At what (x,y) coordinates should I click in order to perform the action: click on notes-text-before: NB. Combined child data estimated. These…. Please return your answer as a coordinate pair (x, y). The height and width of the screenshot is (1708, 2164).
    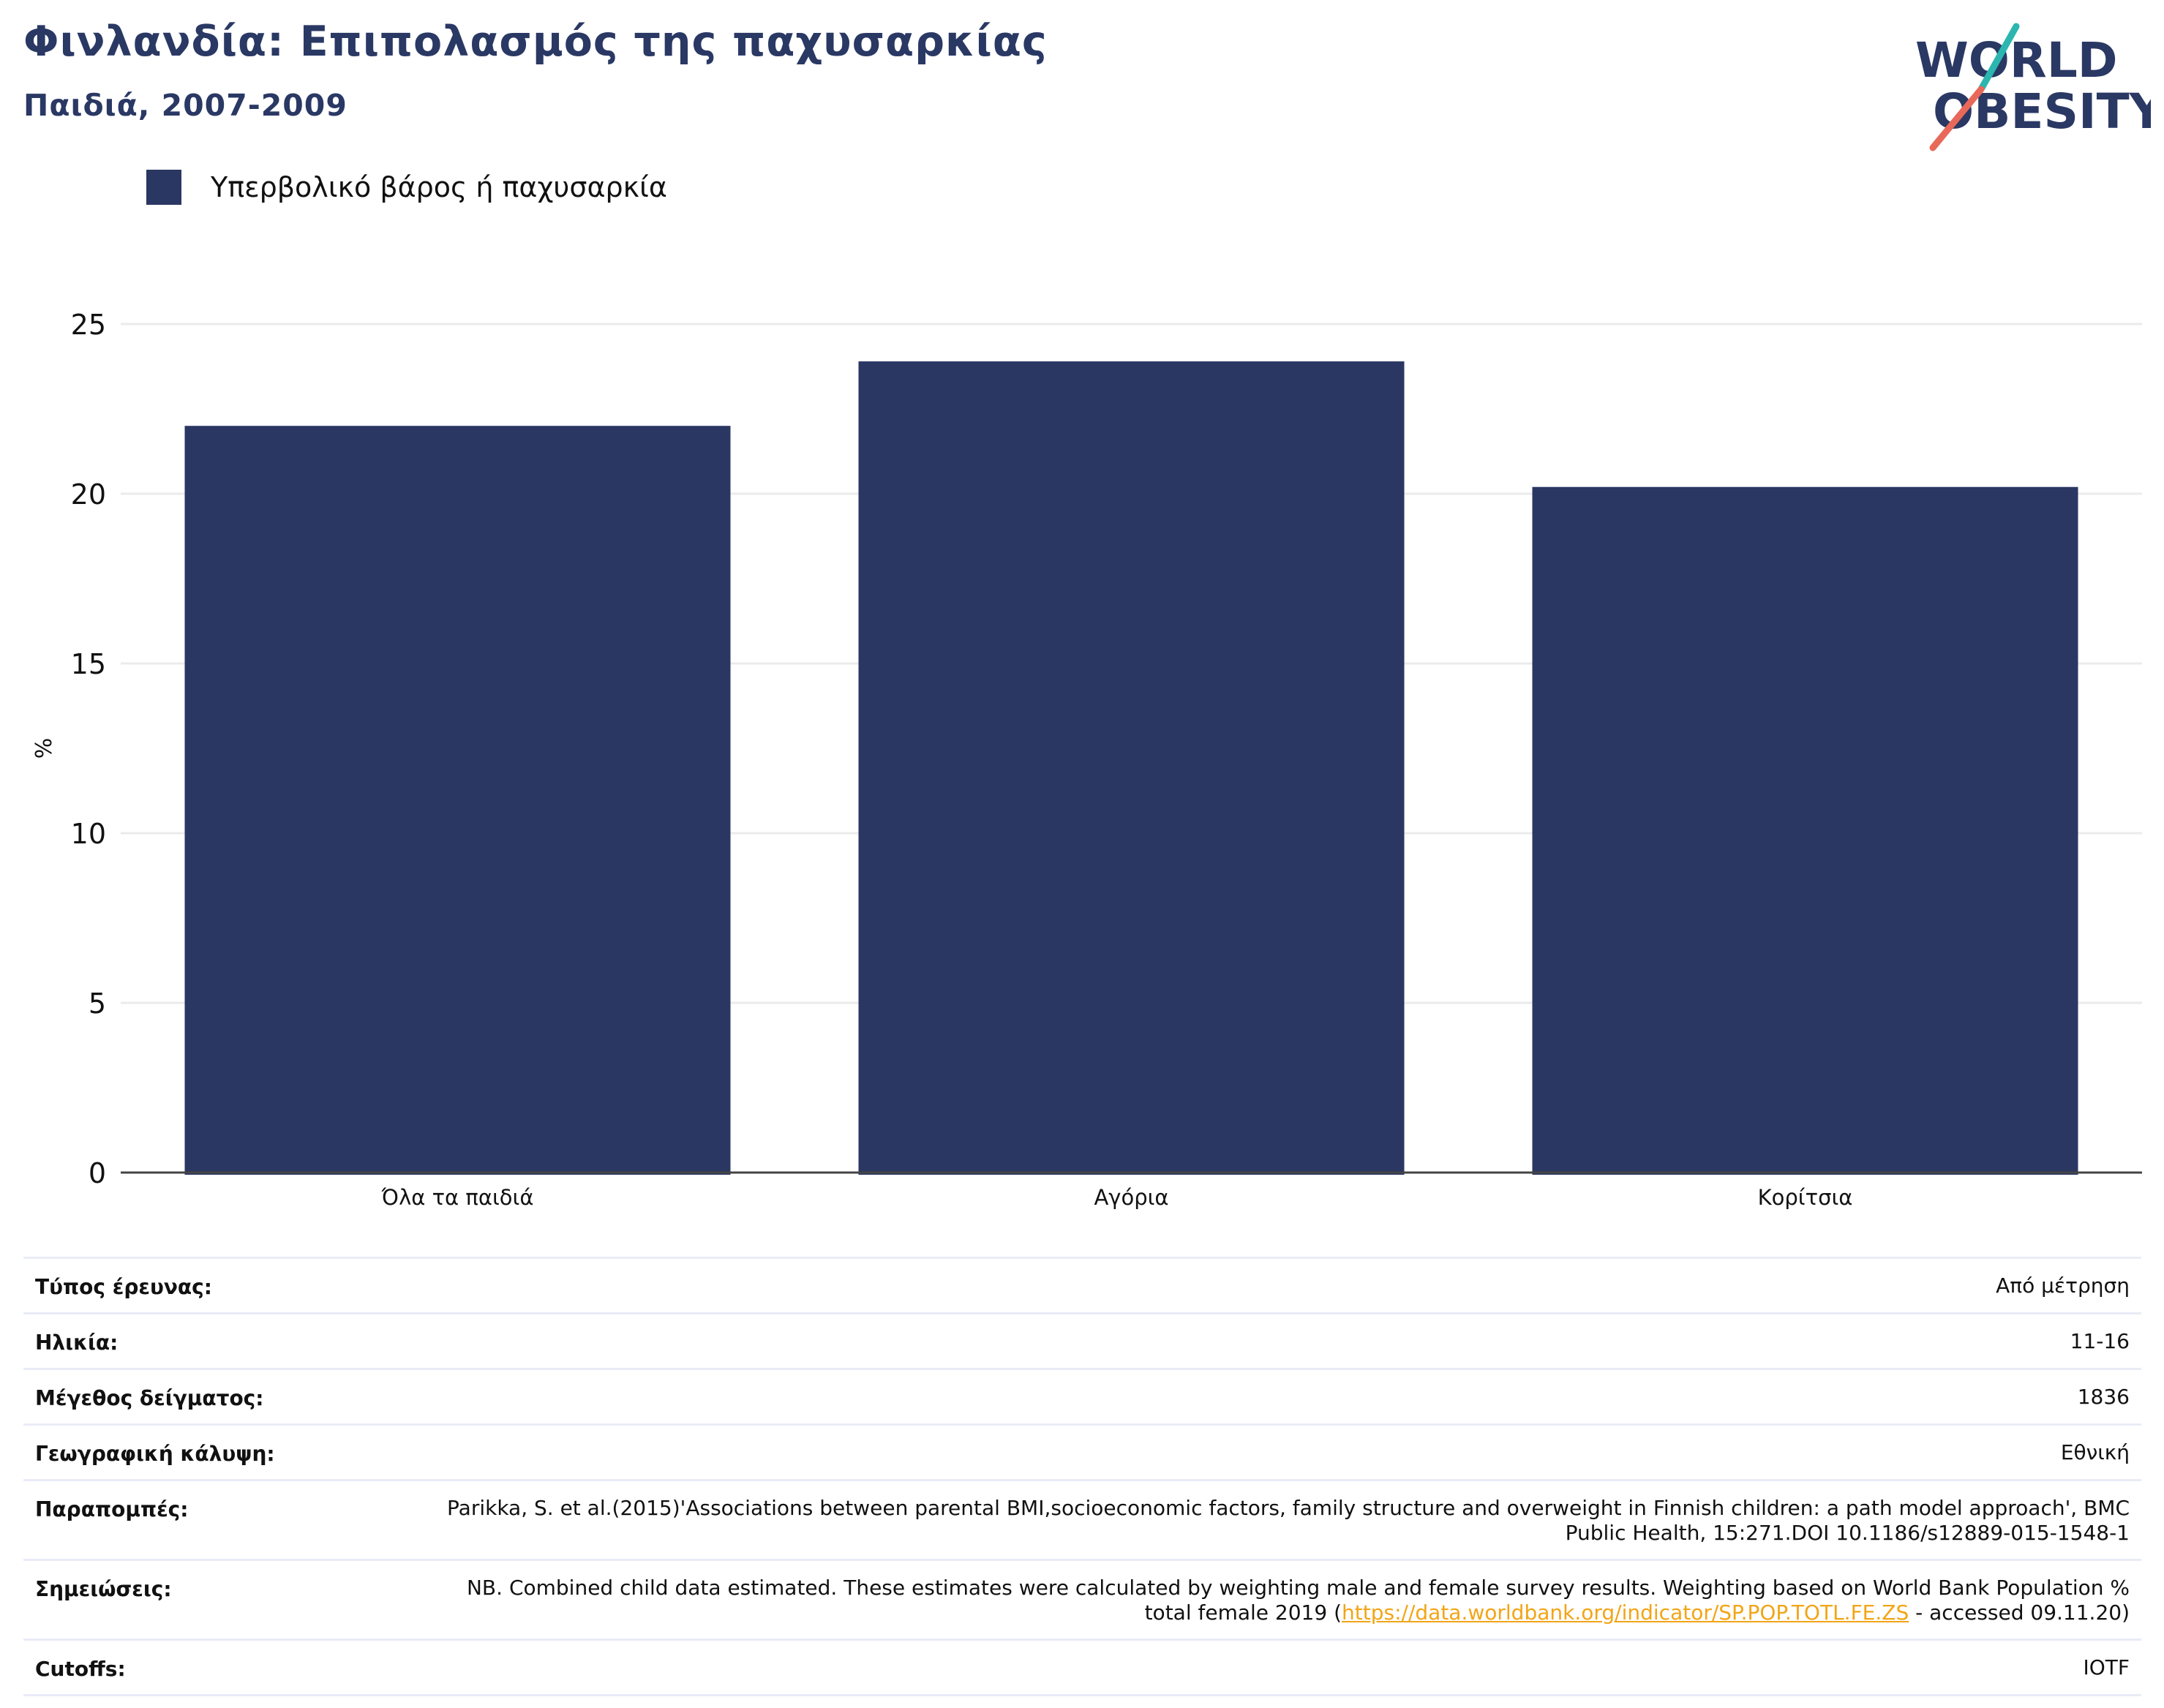
    Looking at the image, I should click on (1298, 1600).